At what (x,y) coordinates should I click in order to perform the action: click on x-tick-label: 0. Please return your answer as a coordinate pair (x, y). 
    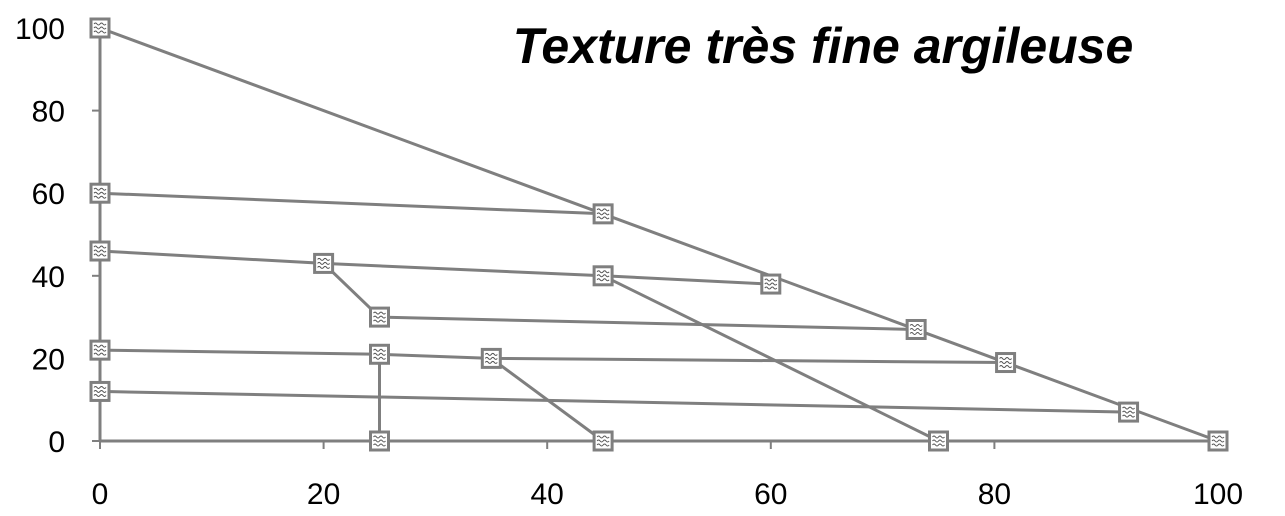
    Looking at the image, I should click on (100, 494).